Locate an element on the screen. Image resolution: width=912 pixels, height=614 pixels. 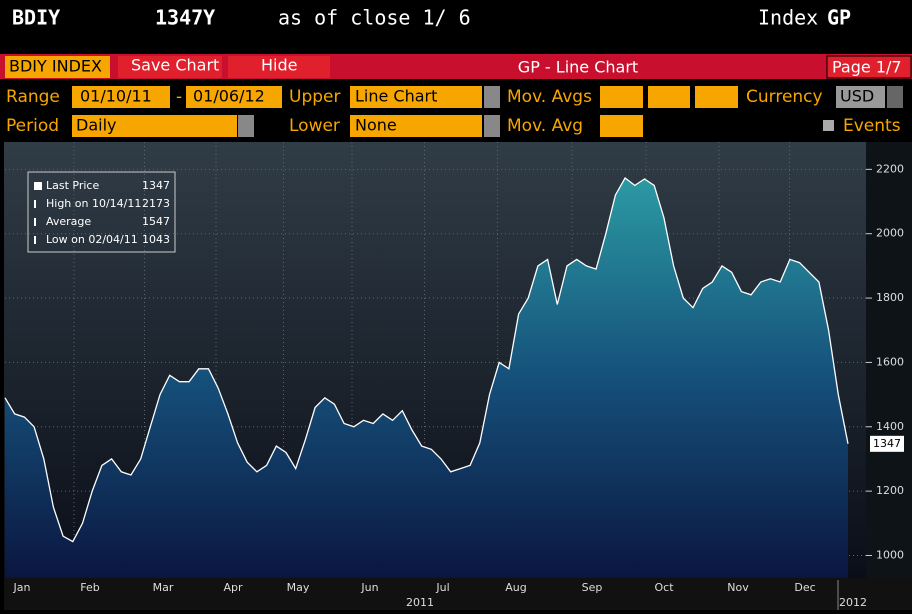
year-label: 2011 is located at coordinates (420, 602).